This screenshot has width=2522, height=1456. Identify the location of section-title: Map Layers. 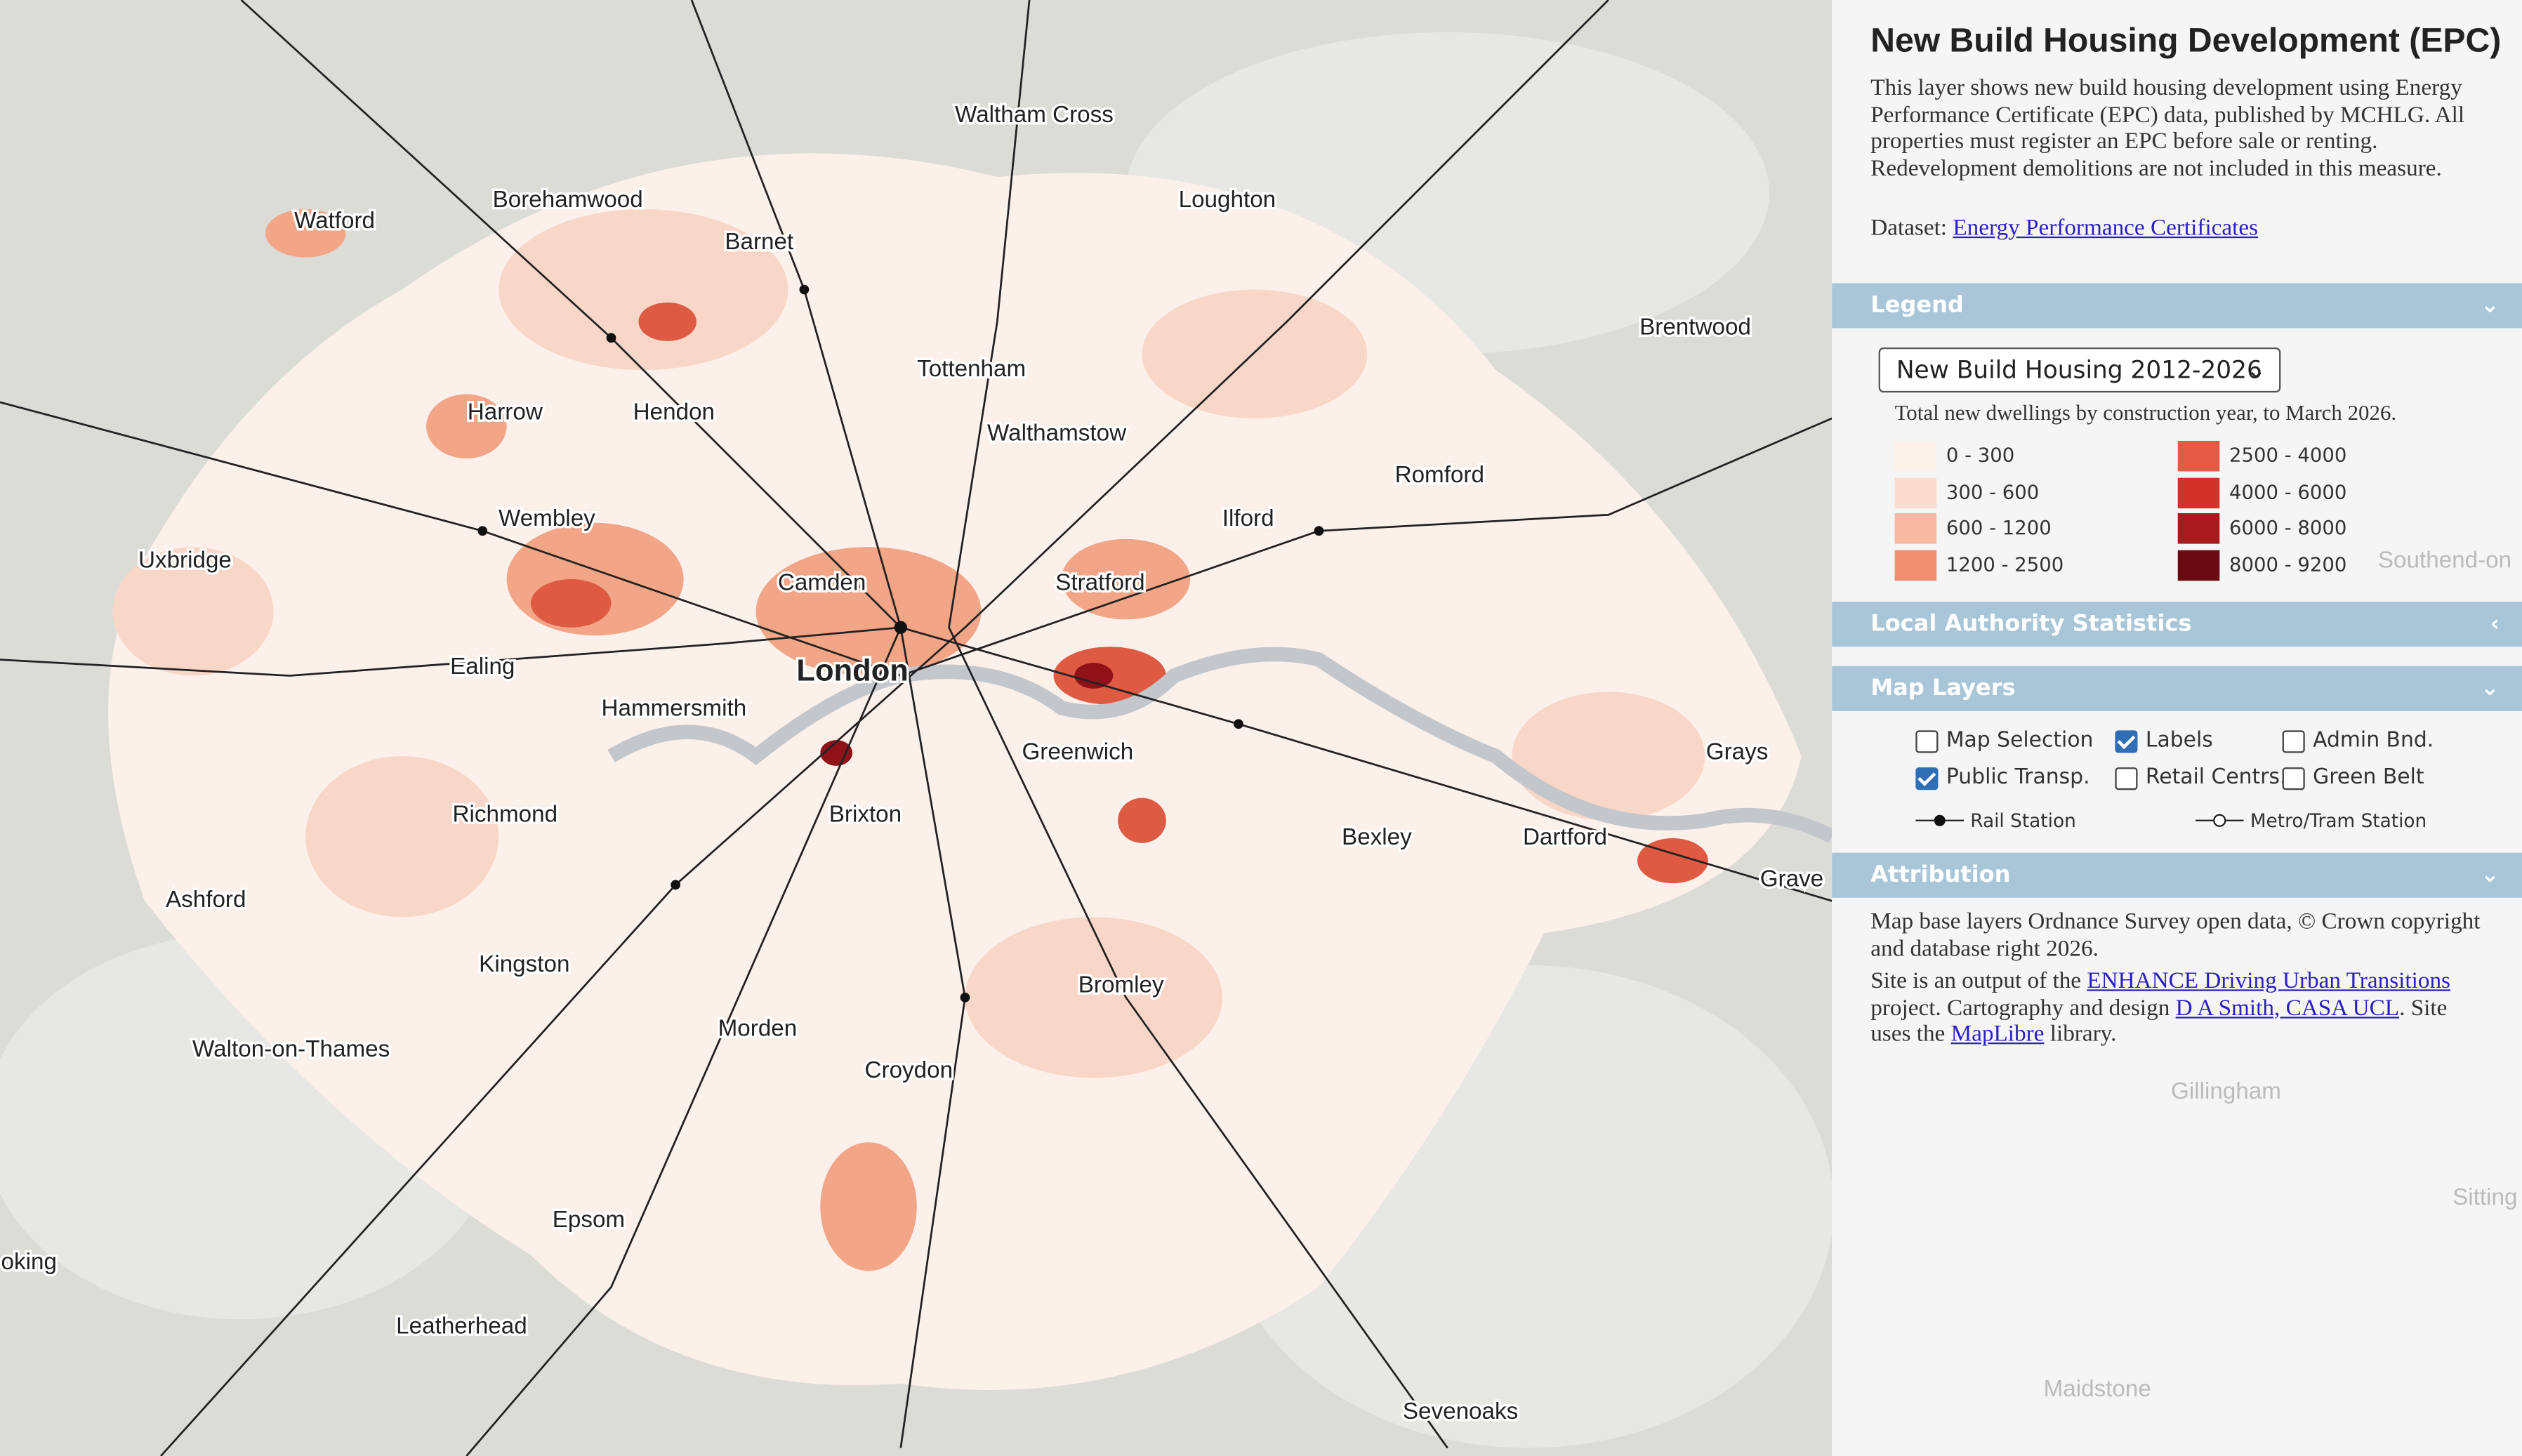
(1943, 688).